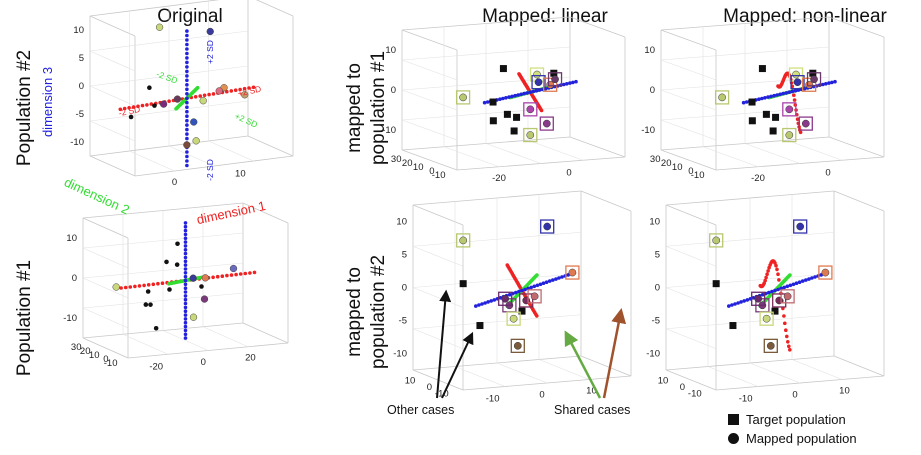 The image size is (921, 455). Describe the element at coordinates (378, 108) in the screenshot. I see `mapped-label-1b: population #1` at that location.